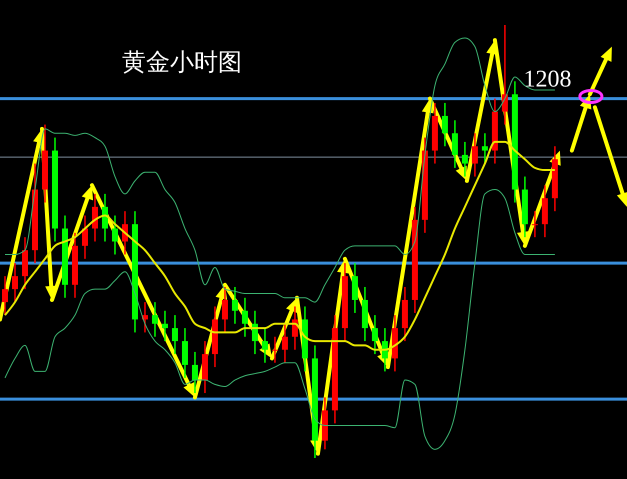  Describe the element at coordinates (548, 79) in the screenshot. I see `annotation: 1208` at that location.